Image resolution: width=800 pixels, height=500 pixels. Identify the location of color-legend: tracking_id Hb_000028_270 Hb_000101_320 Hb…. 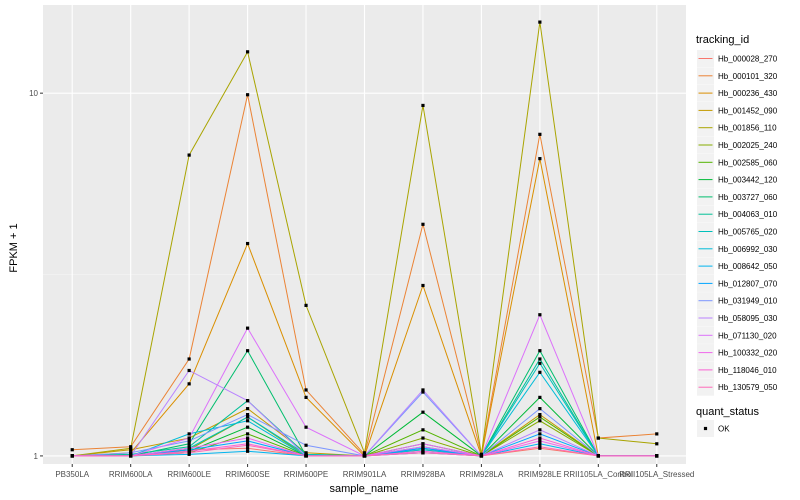
(737, 215).